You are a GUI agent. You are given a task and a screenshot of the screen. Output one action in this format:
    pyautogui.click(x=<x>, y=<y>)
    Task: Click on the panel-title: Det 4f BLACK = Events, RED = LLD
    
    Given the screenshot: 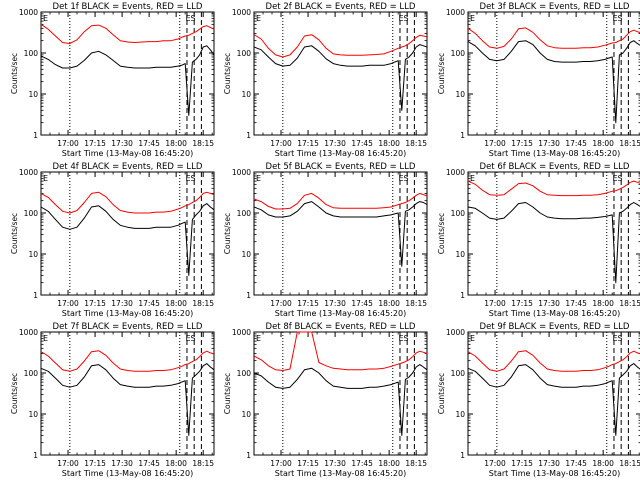 What is the action you would take?
    pyautogui.click(x=128, y=167)
    